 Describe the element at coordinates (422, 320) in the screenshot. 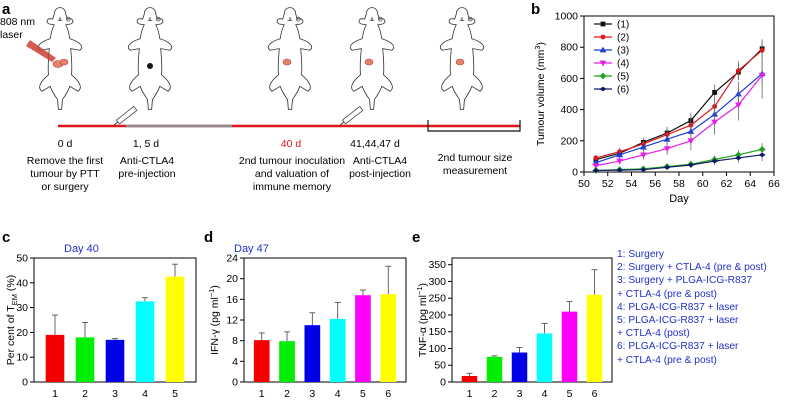

I see `y-axis-label: TNF-α (pg ml−1)` at that location.